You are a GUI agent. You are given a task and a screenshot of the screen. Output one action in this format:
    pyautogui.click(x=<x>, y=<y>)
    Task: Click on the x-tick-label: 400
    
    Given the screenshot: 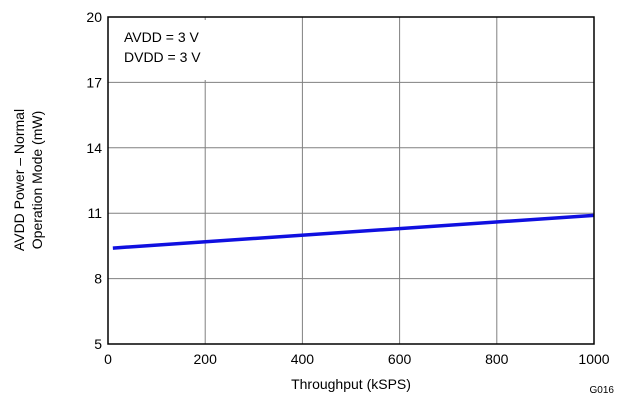 What is the action you would take?
    pyautogui.click(x=303, y=359)
    